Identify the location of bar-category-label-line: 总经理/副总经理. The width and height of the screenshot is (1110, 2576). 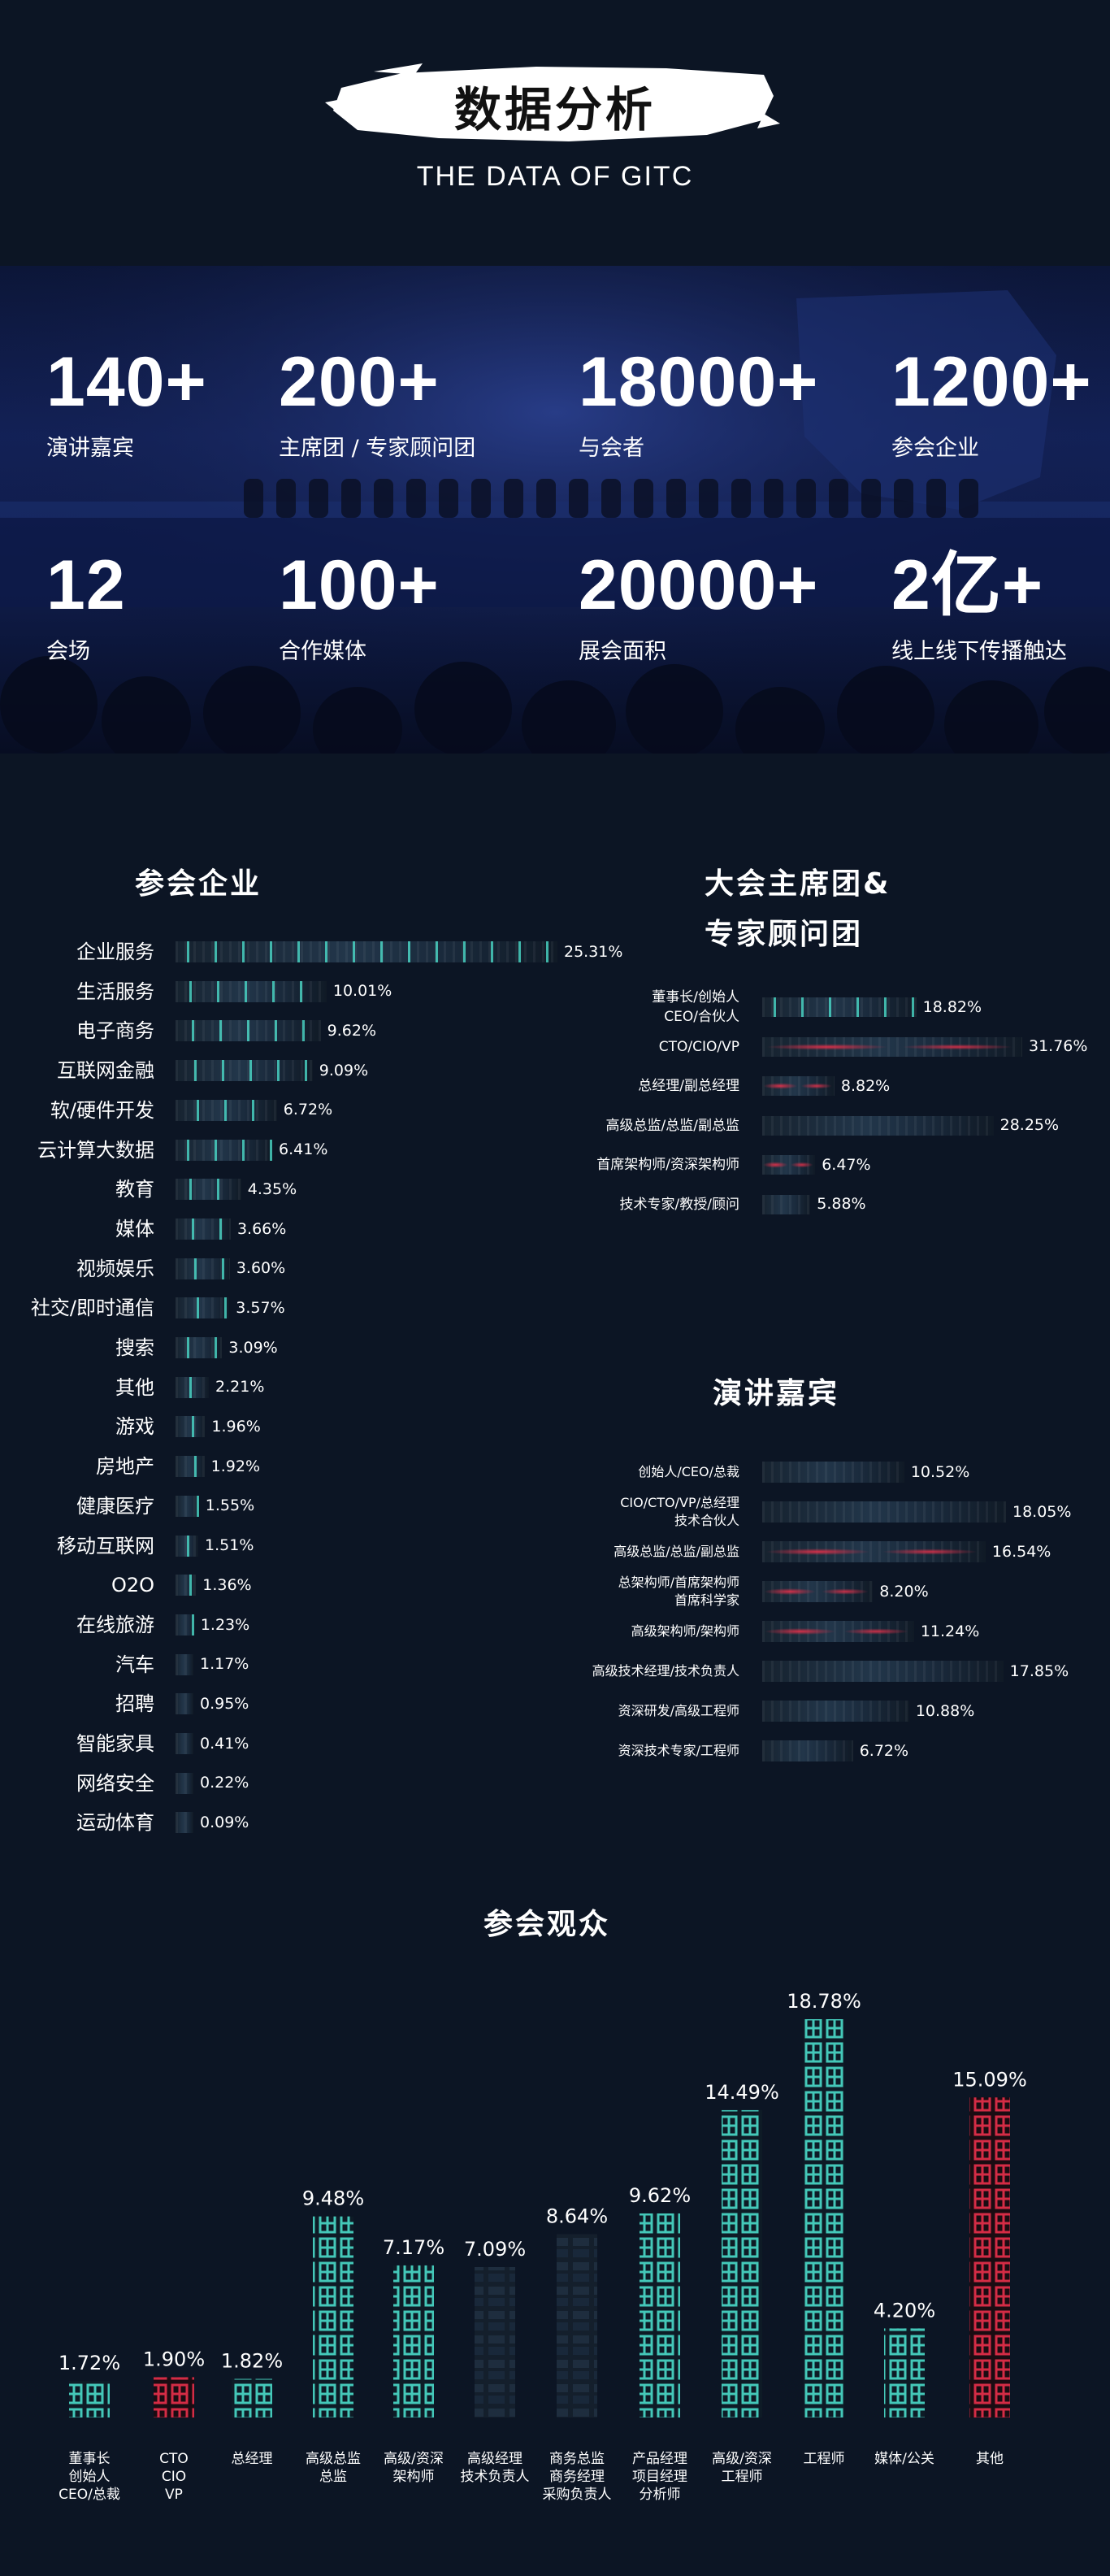
(689, 1086).